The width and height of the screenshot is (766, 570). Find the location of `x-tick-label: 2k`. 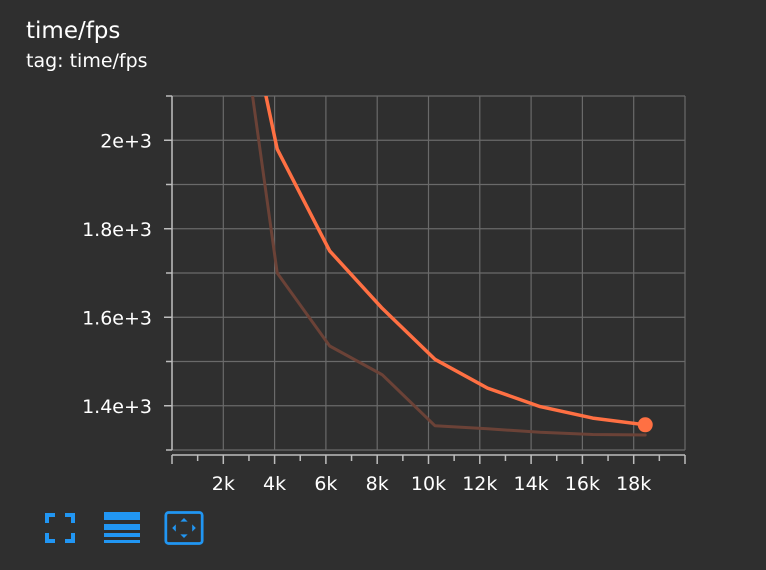

x-tick-label: 2k is located at coordinates (223, 484).